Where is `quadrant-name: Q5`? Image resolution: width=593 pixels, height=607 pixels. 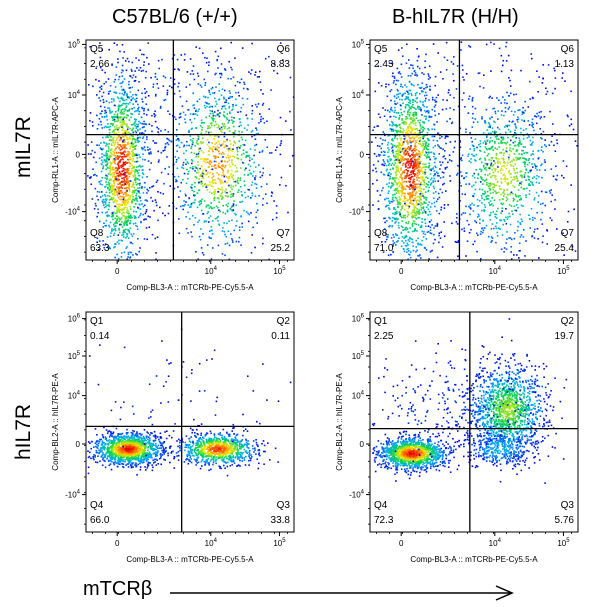
quadrant-name: Q5 is located at coordinates (97, 49).